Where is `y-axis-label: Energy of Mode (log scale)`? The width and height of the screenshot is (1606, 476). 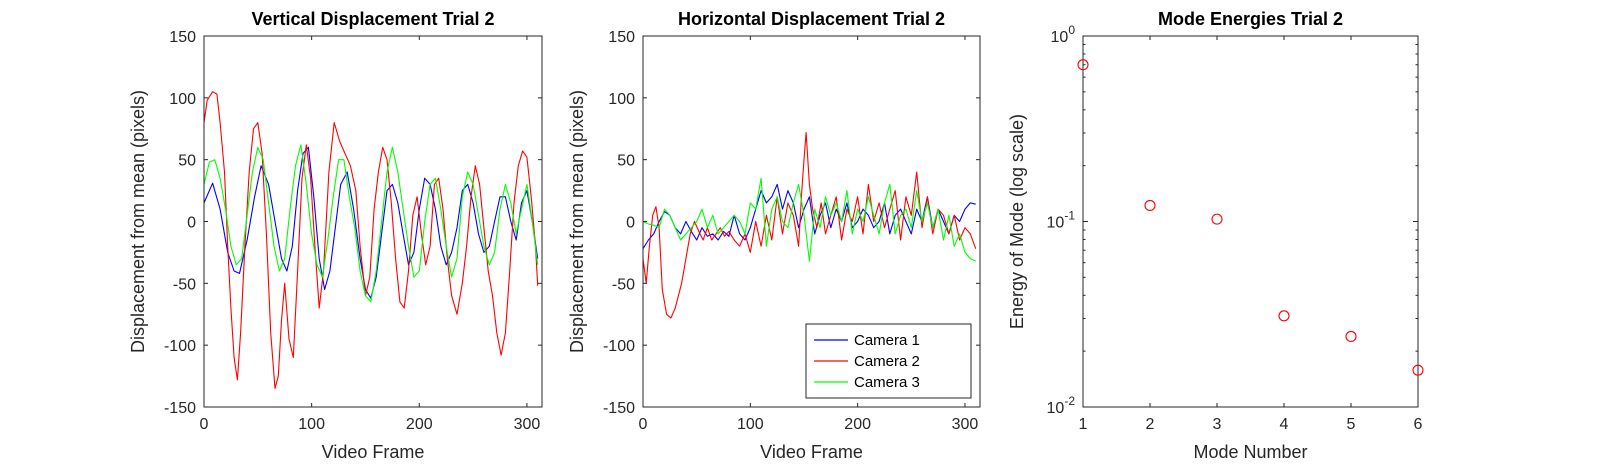 y-axis-label: Energy of Mode (log scale) is located at coordinates (1017, 221).